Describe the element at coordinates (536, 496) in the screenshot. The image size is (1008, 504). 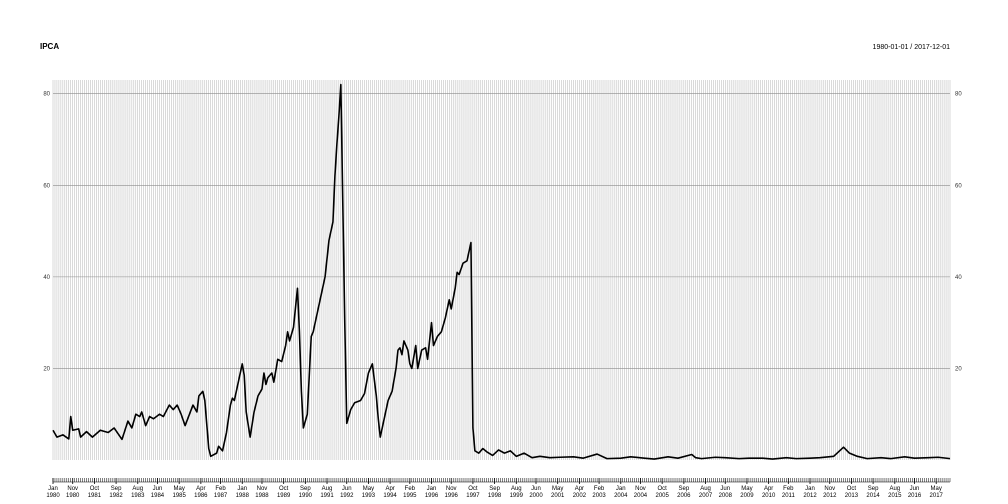
I see `x-tick-year: 2000` at that location.